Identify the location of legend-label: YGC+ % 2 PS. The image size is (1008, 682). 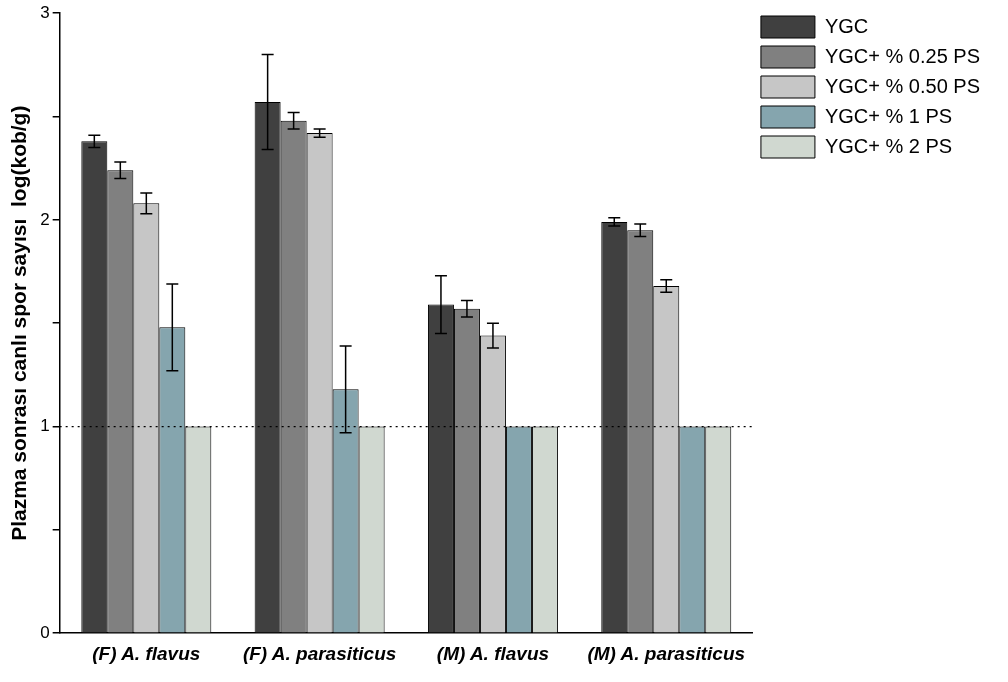
(888, 145).